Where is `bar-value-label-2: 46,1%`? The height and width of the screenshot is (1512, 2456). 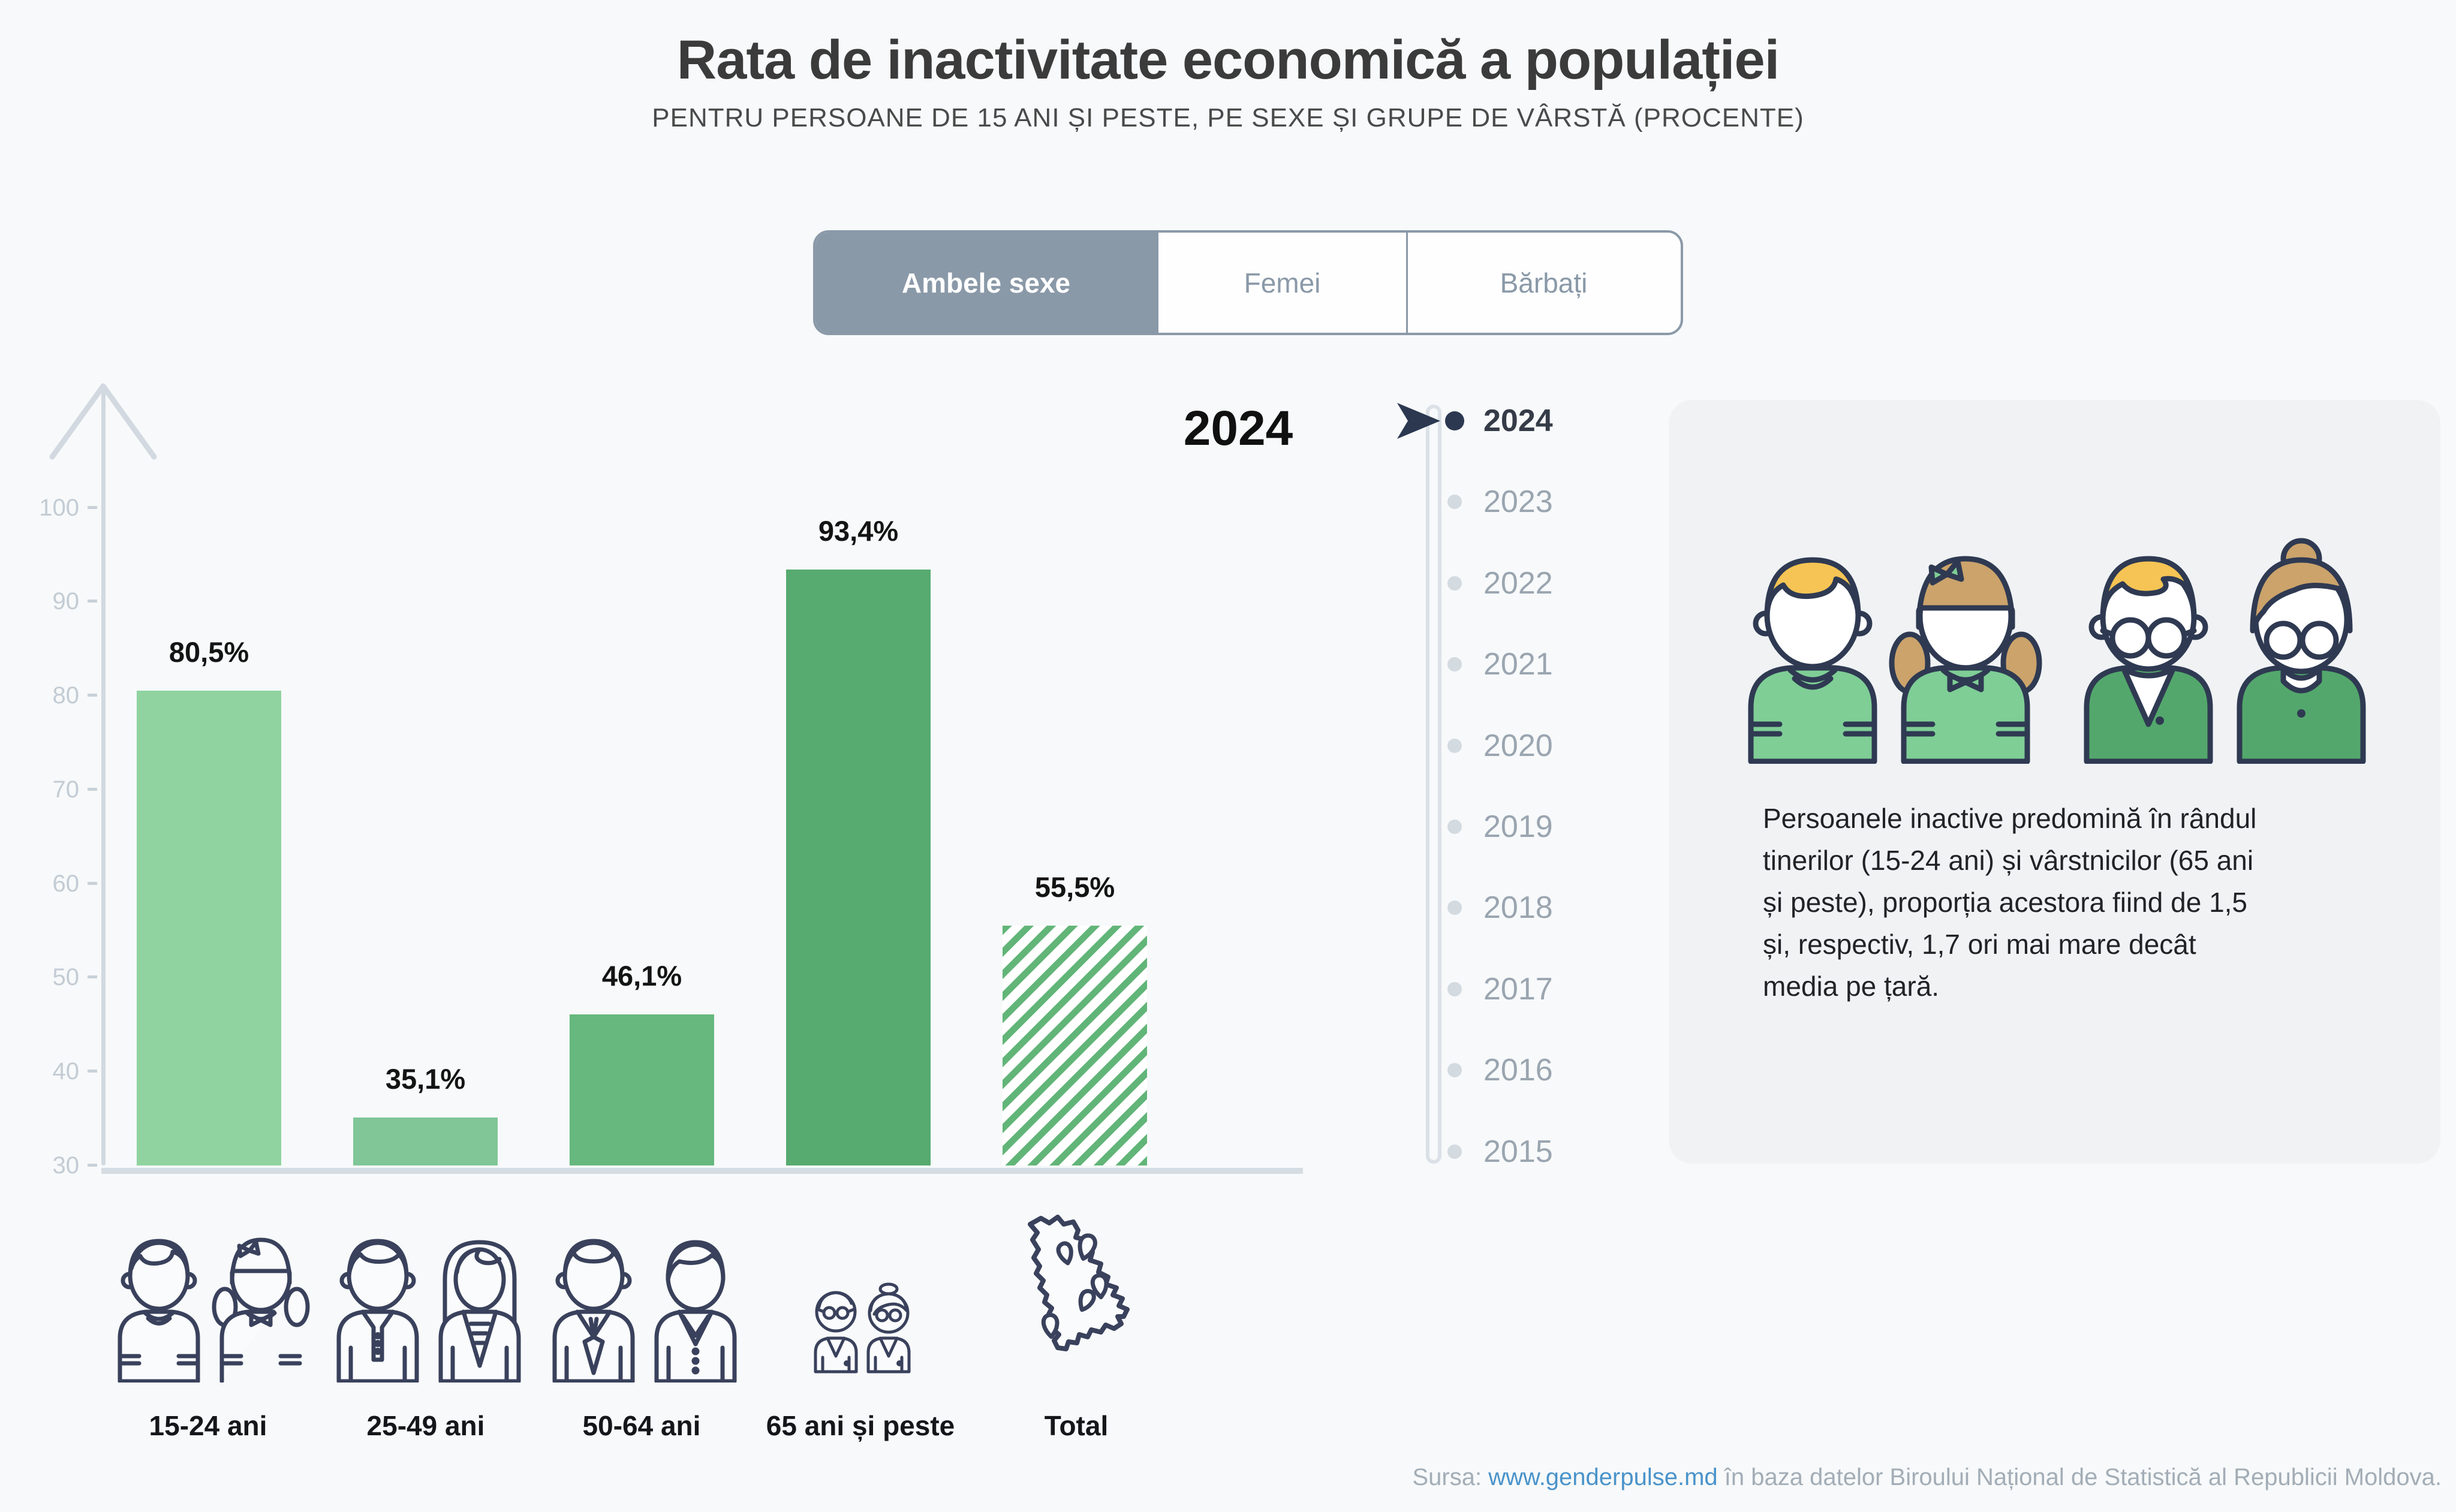 bar-value-label-2: 46,1% is located at coordinates (642, 976).